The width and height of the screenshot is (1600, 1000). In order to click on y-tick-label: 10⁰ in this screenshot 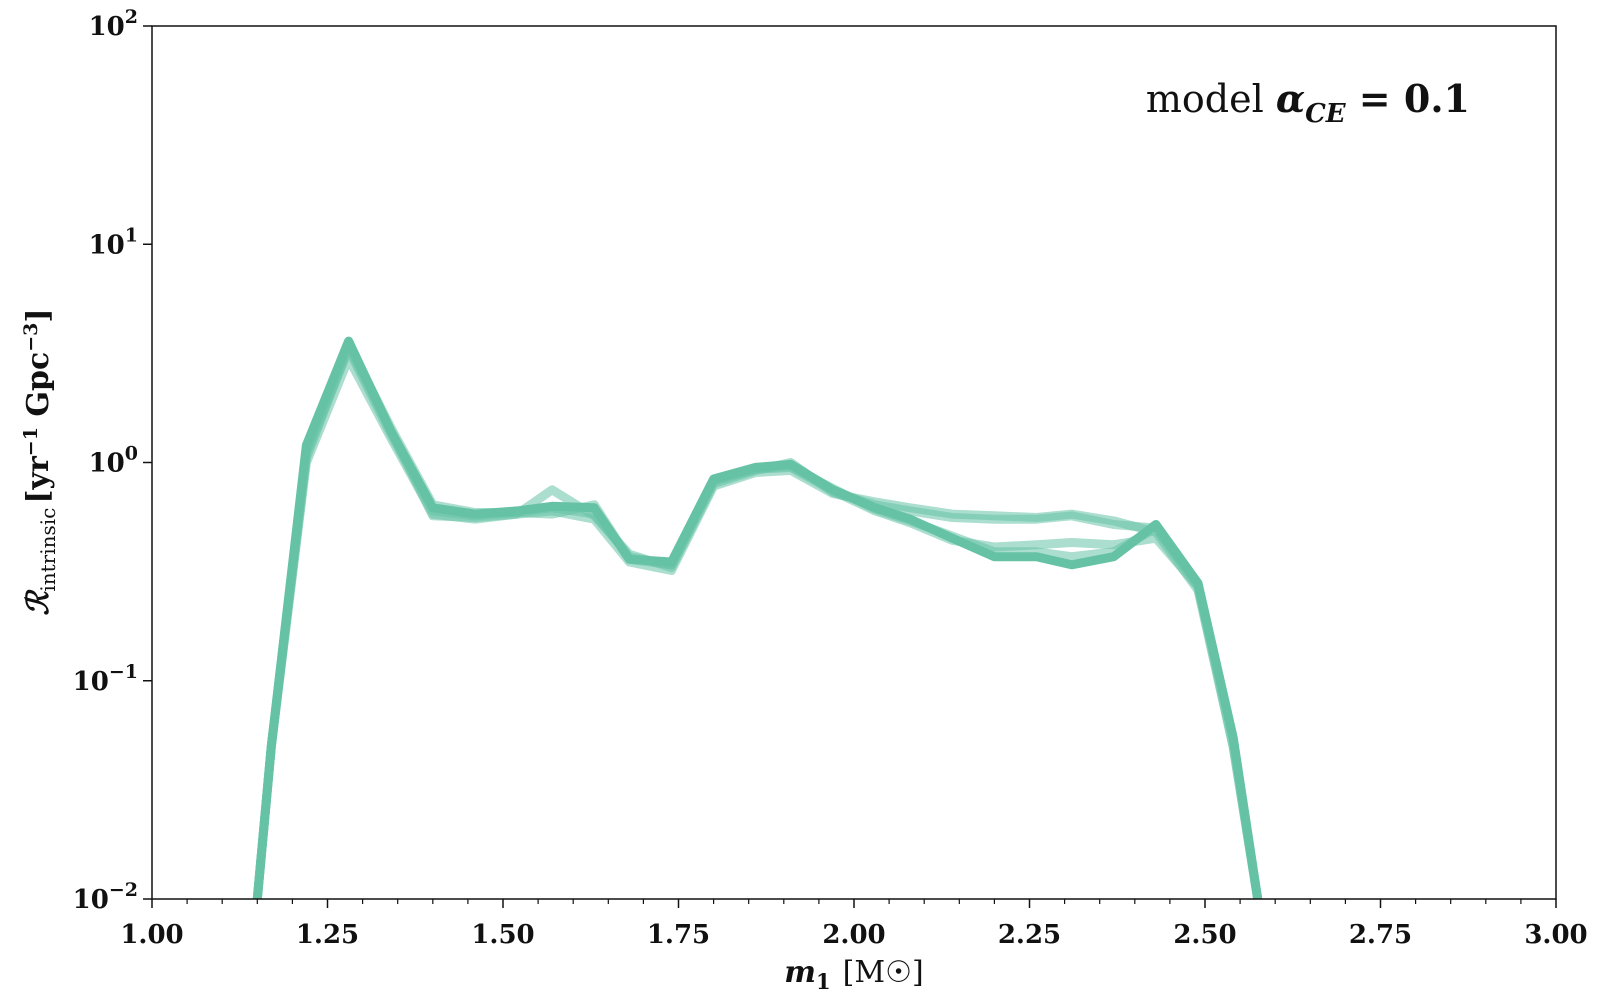, I will do `click(113, 461)`.